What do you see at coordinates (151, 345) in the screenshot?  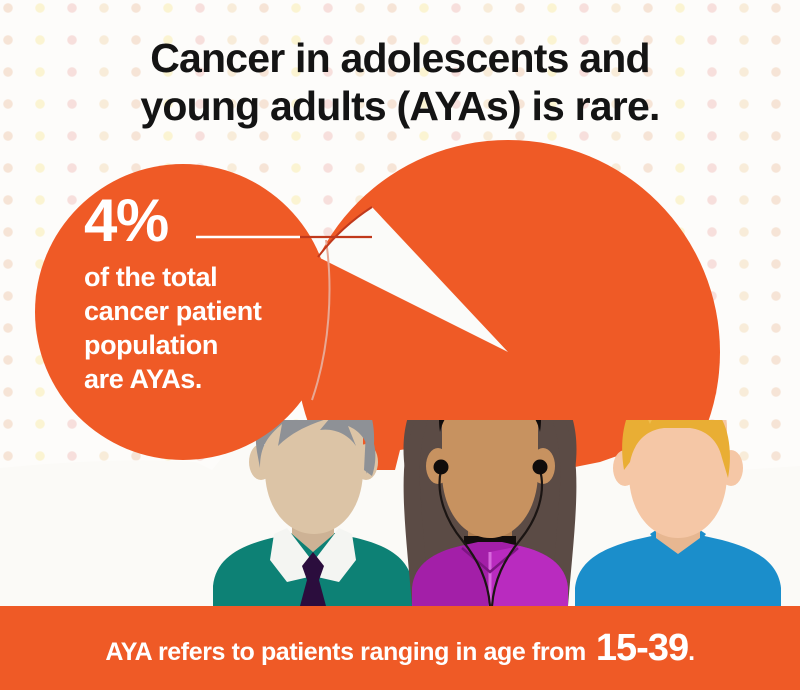 I see `callout-line-3: population` at bounding box center [151, 345].